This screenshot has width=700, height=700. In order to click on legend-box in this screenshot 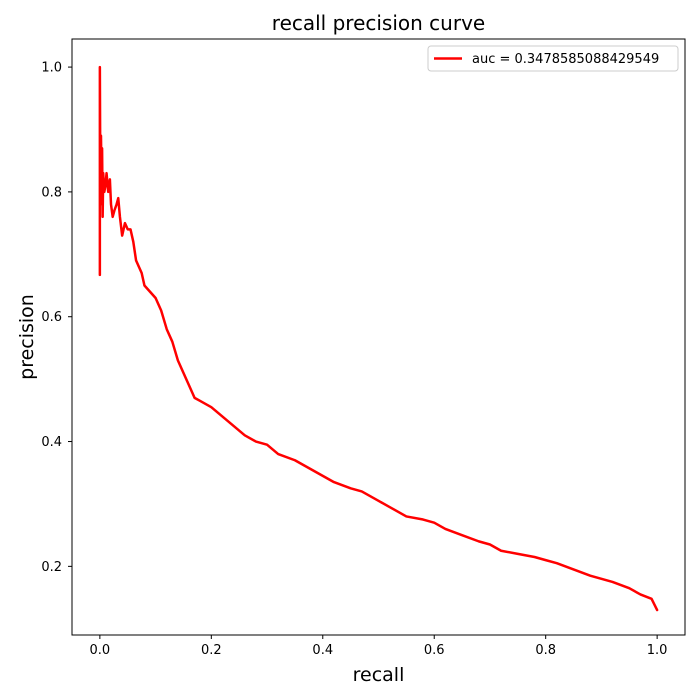, I will do `click(553, 58)`.